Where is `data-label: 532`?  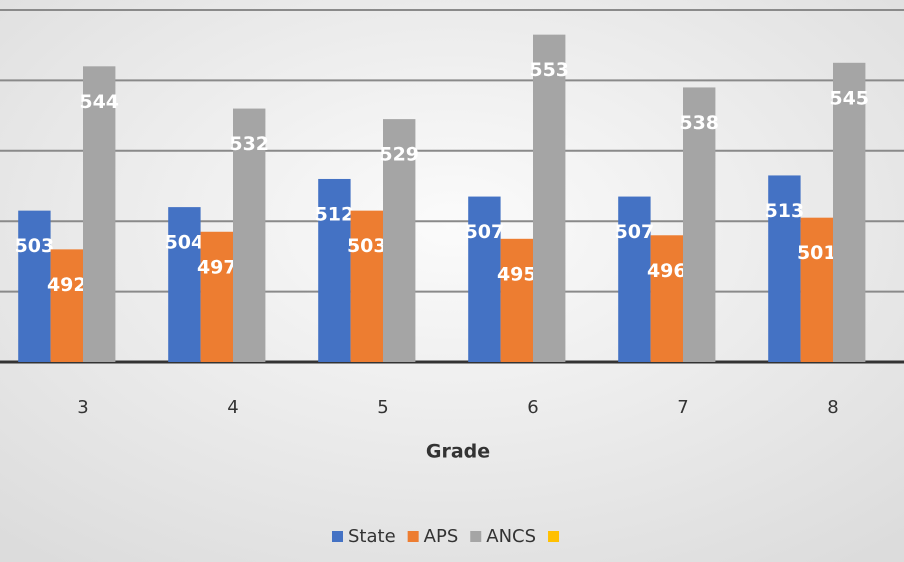 data-label: 532 is located at coordinates (249, 144).